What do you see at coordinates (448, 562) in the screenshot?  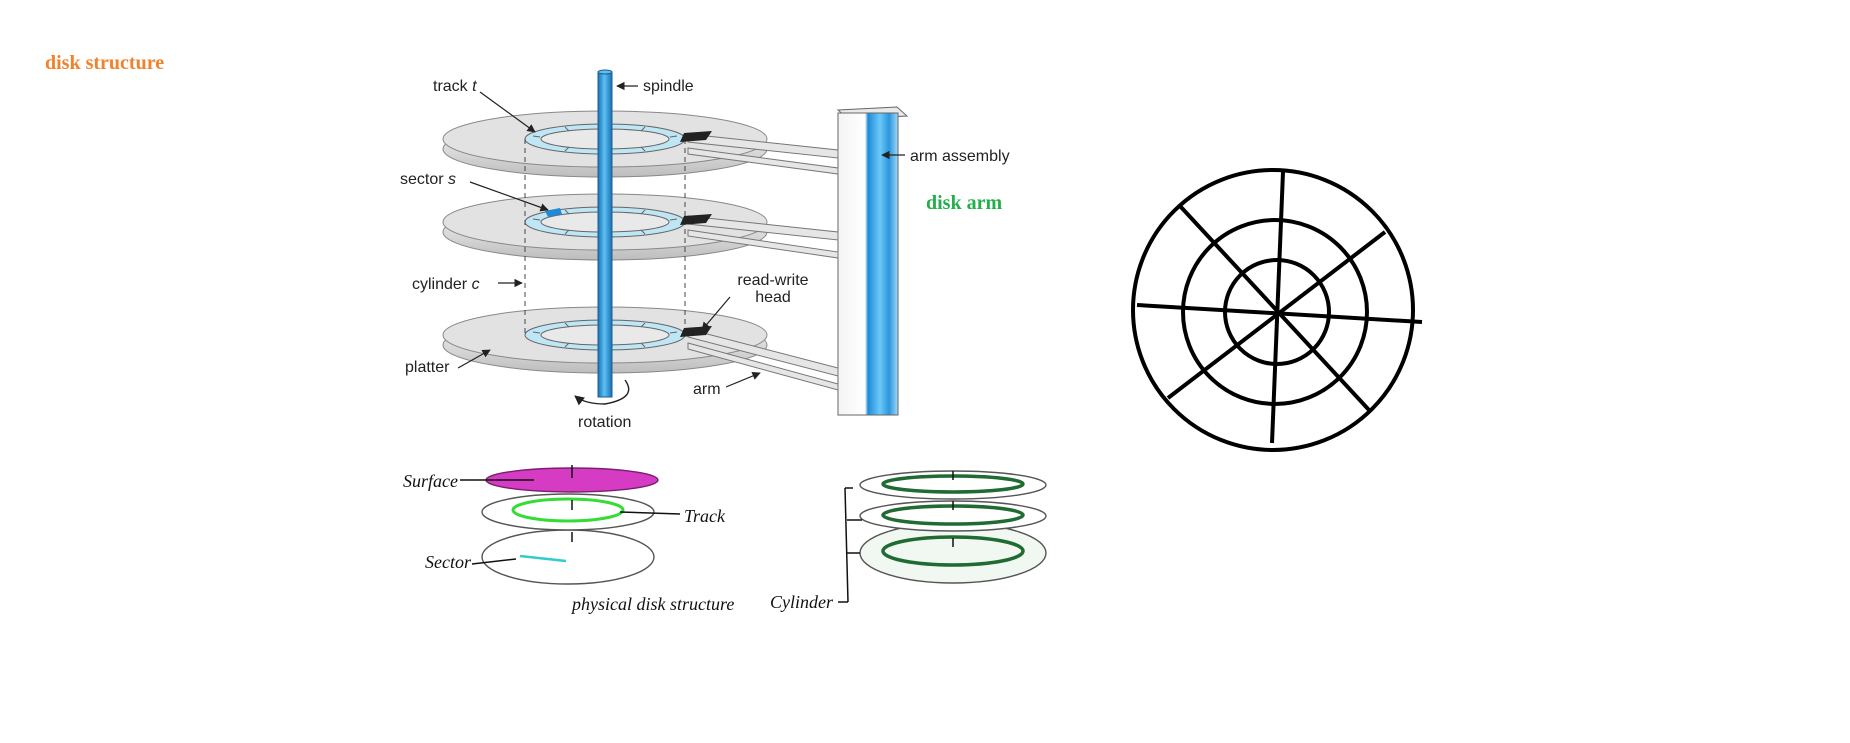 I see `label-sector-sketch: Sector` at bounding box center [448, 562].